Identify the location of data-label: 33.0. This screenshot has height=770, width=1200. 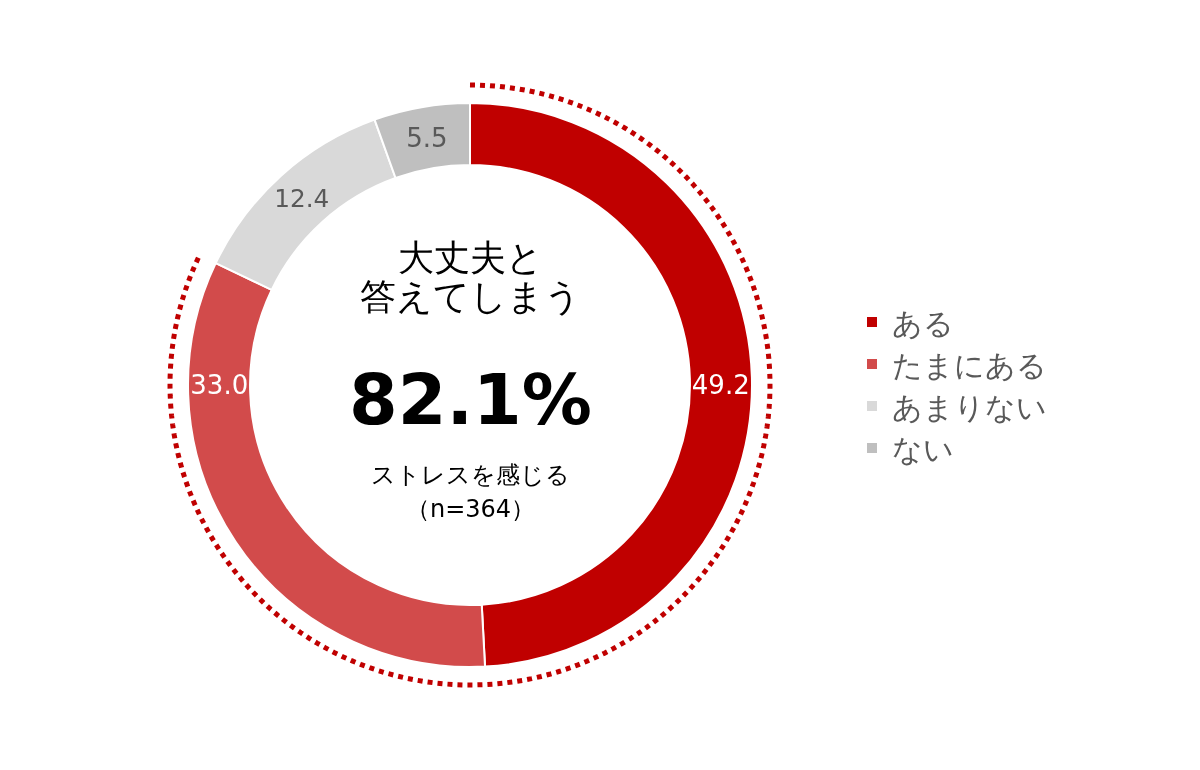
(219, 385).